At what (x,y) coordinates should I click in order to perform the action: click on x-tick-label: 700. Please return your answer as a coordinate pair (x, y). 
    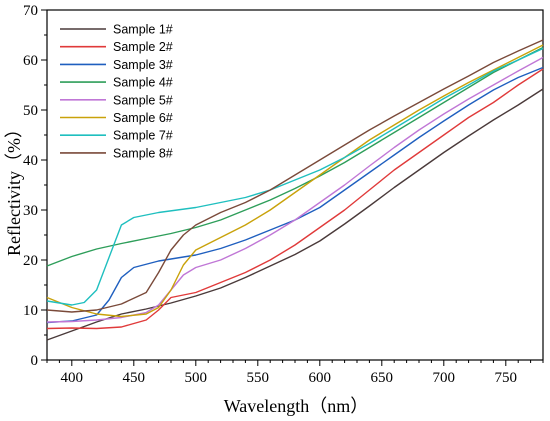
    Looking at the image, I should click on (444, 378).